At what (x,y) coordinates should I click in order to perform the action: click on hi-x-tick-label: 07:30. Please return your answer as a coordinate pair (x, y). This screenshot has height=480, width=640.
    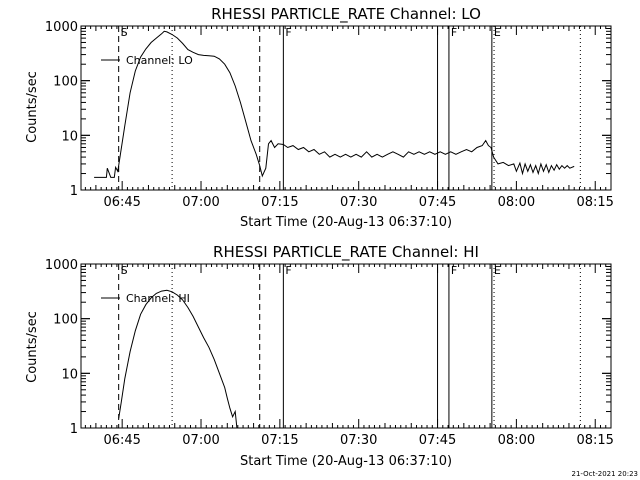
    Looking at the image, I should click on (358, 440).